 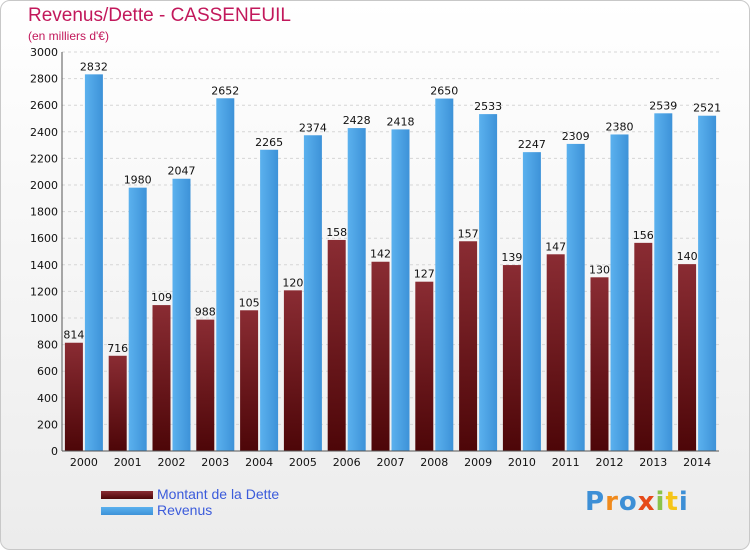 I want to click on data-label: 2521, so click(x=707, y=108).